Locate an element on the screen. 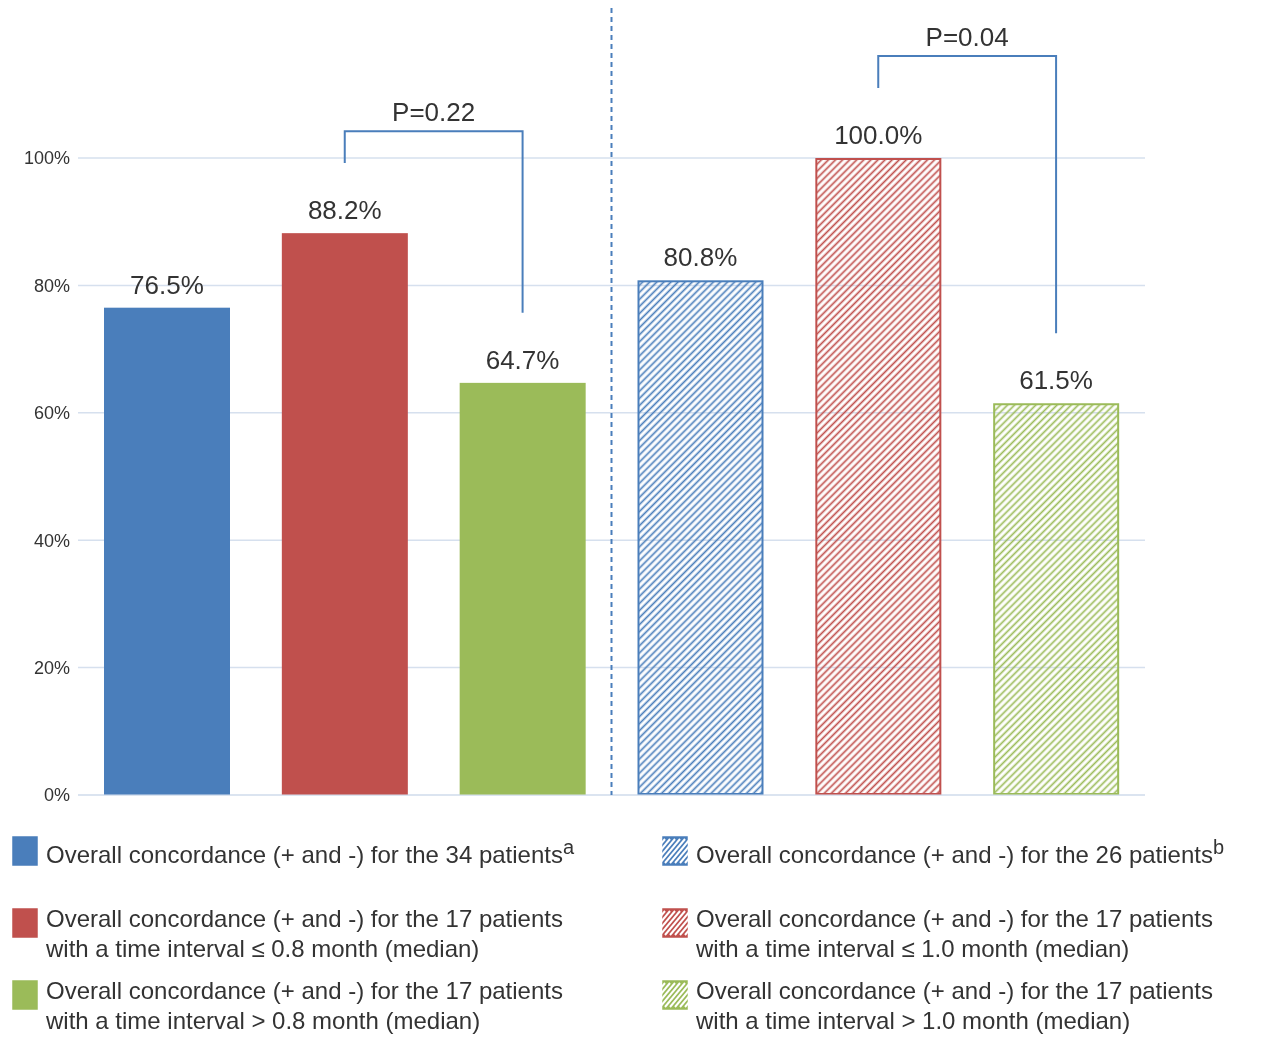 This screenshot has height=1063, width=1287. y-tick-label: 80% is located at coordinates (51, 285).